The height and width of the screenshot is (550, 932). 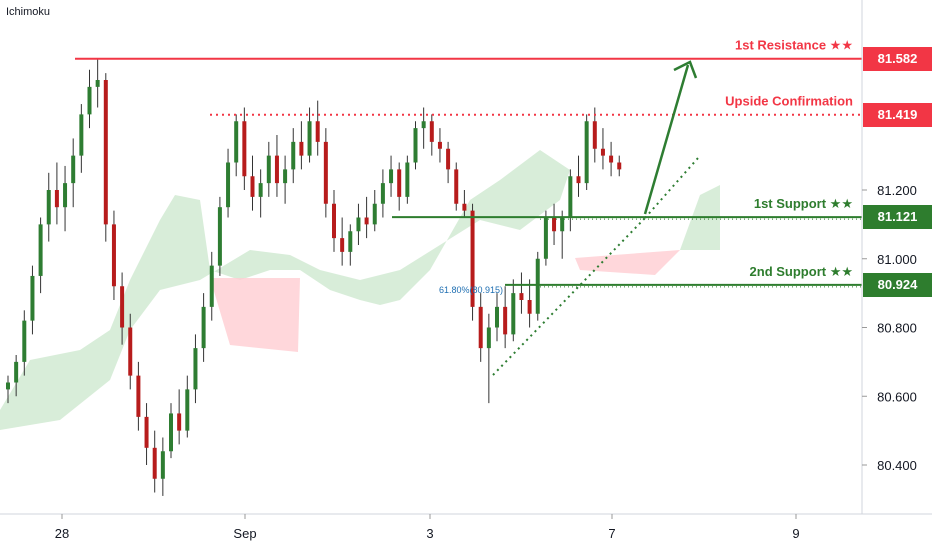 I want to click on level-label: 1st Resistance ★★, so click(x=794, y=45).